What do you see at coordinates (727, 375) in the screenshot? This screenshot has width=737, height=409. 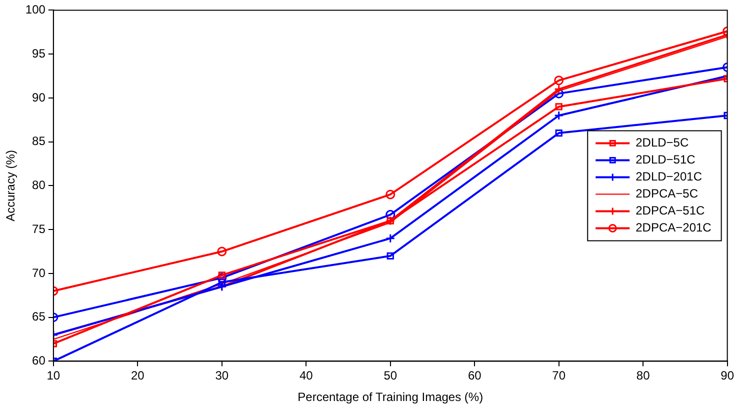 I see `x-tick-label: 90` at bounding box center [727, 375].